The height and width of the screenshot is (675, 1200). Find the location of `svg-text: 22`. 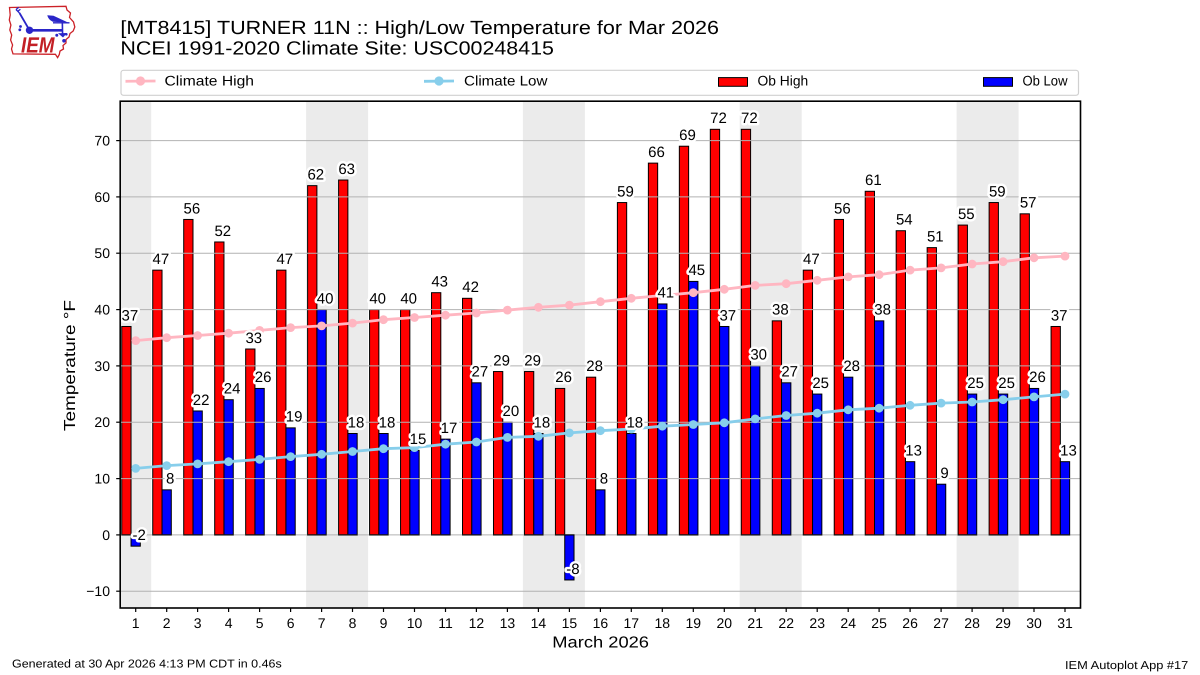

svg-text: 22 is located at coordinates (201, 400).